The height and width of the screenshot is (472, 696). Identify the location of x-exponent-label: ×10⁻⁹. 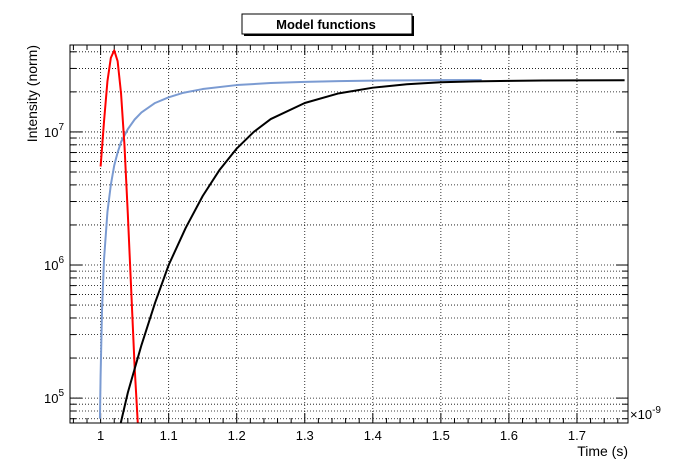
(645, 413).